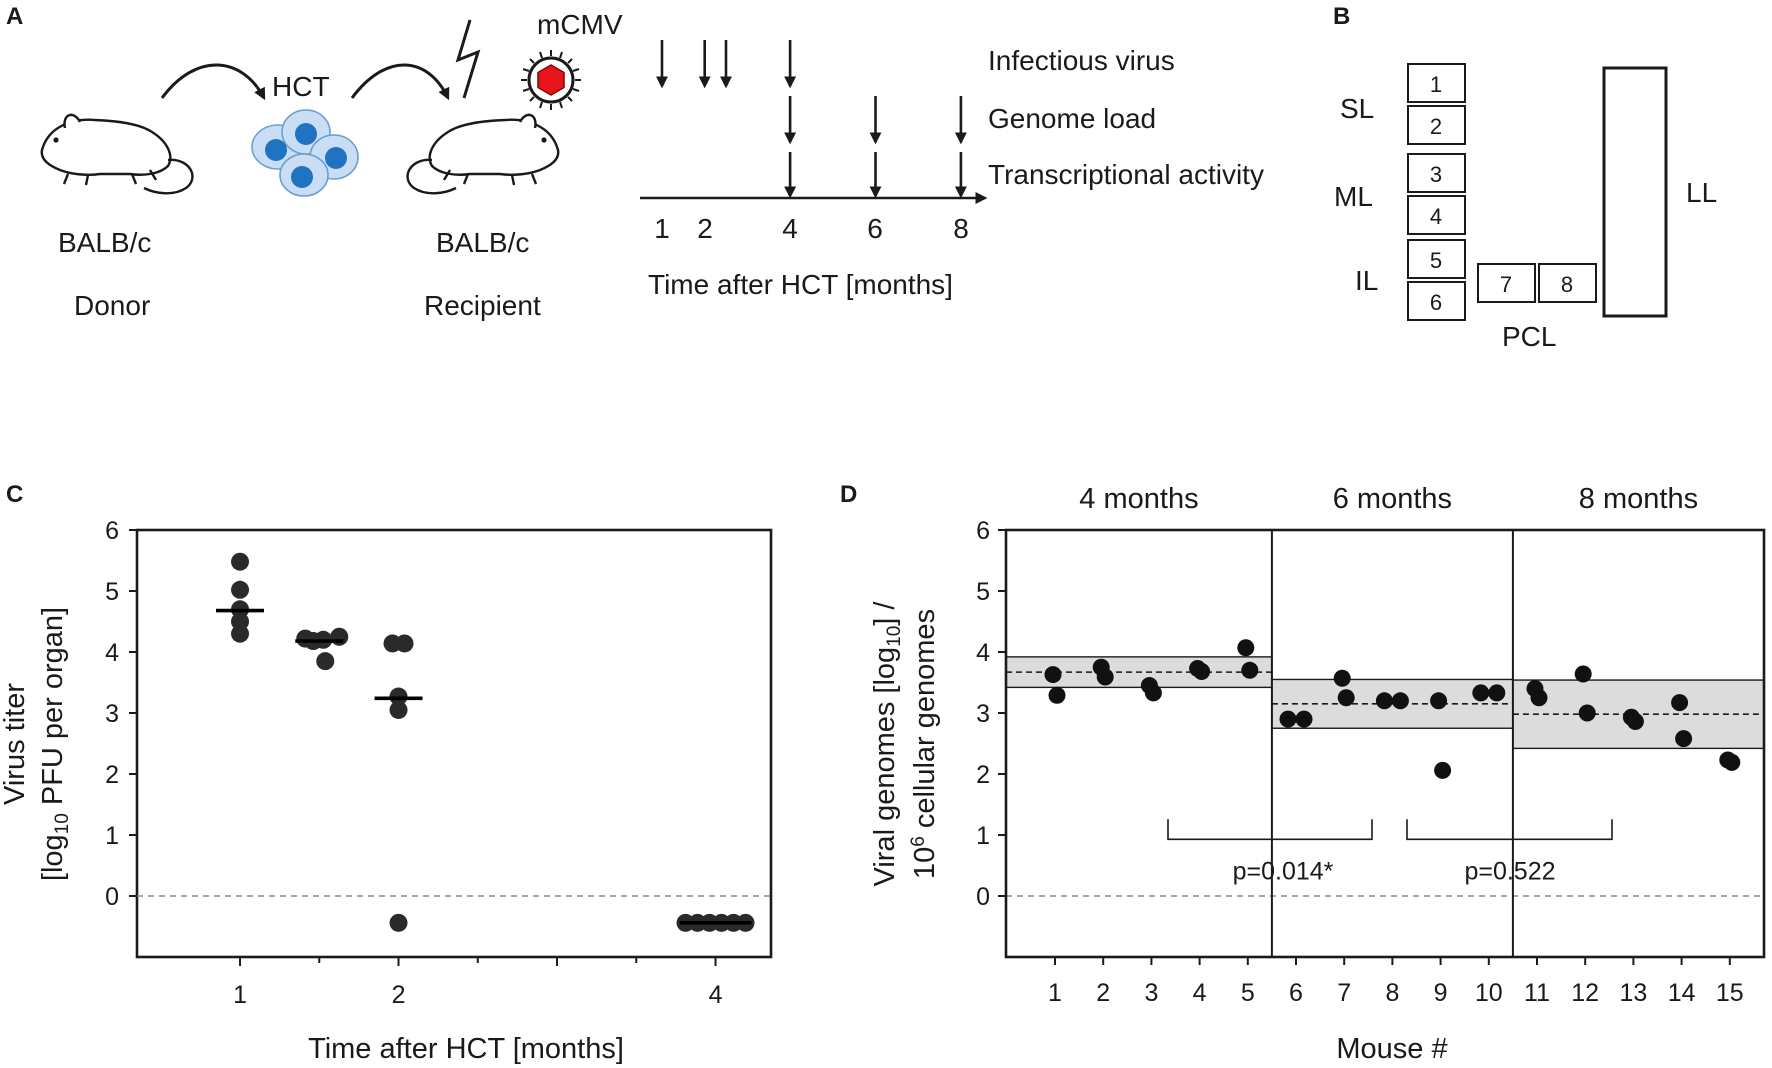  I want to click on chart-d-ytick-label-1: 1, so click(983, 836).